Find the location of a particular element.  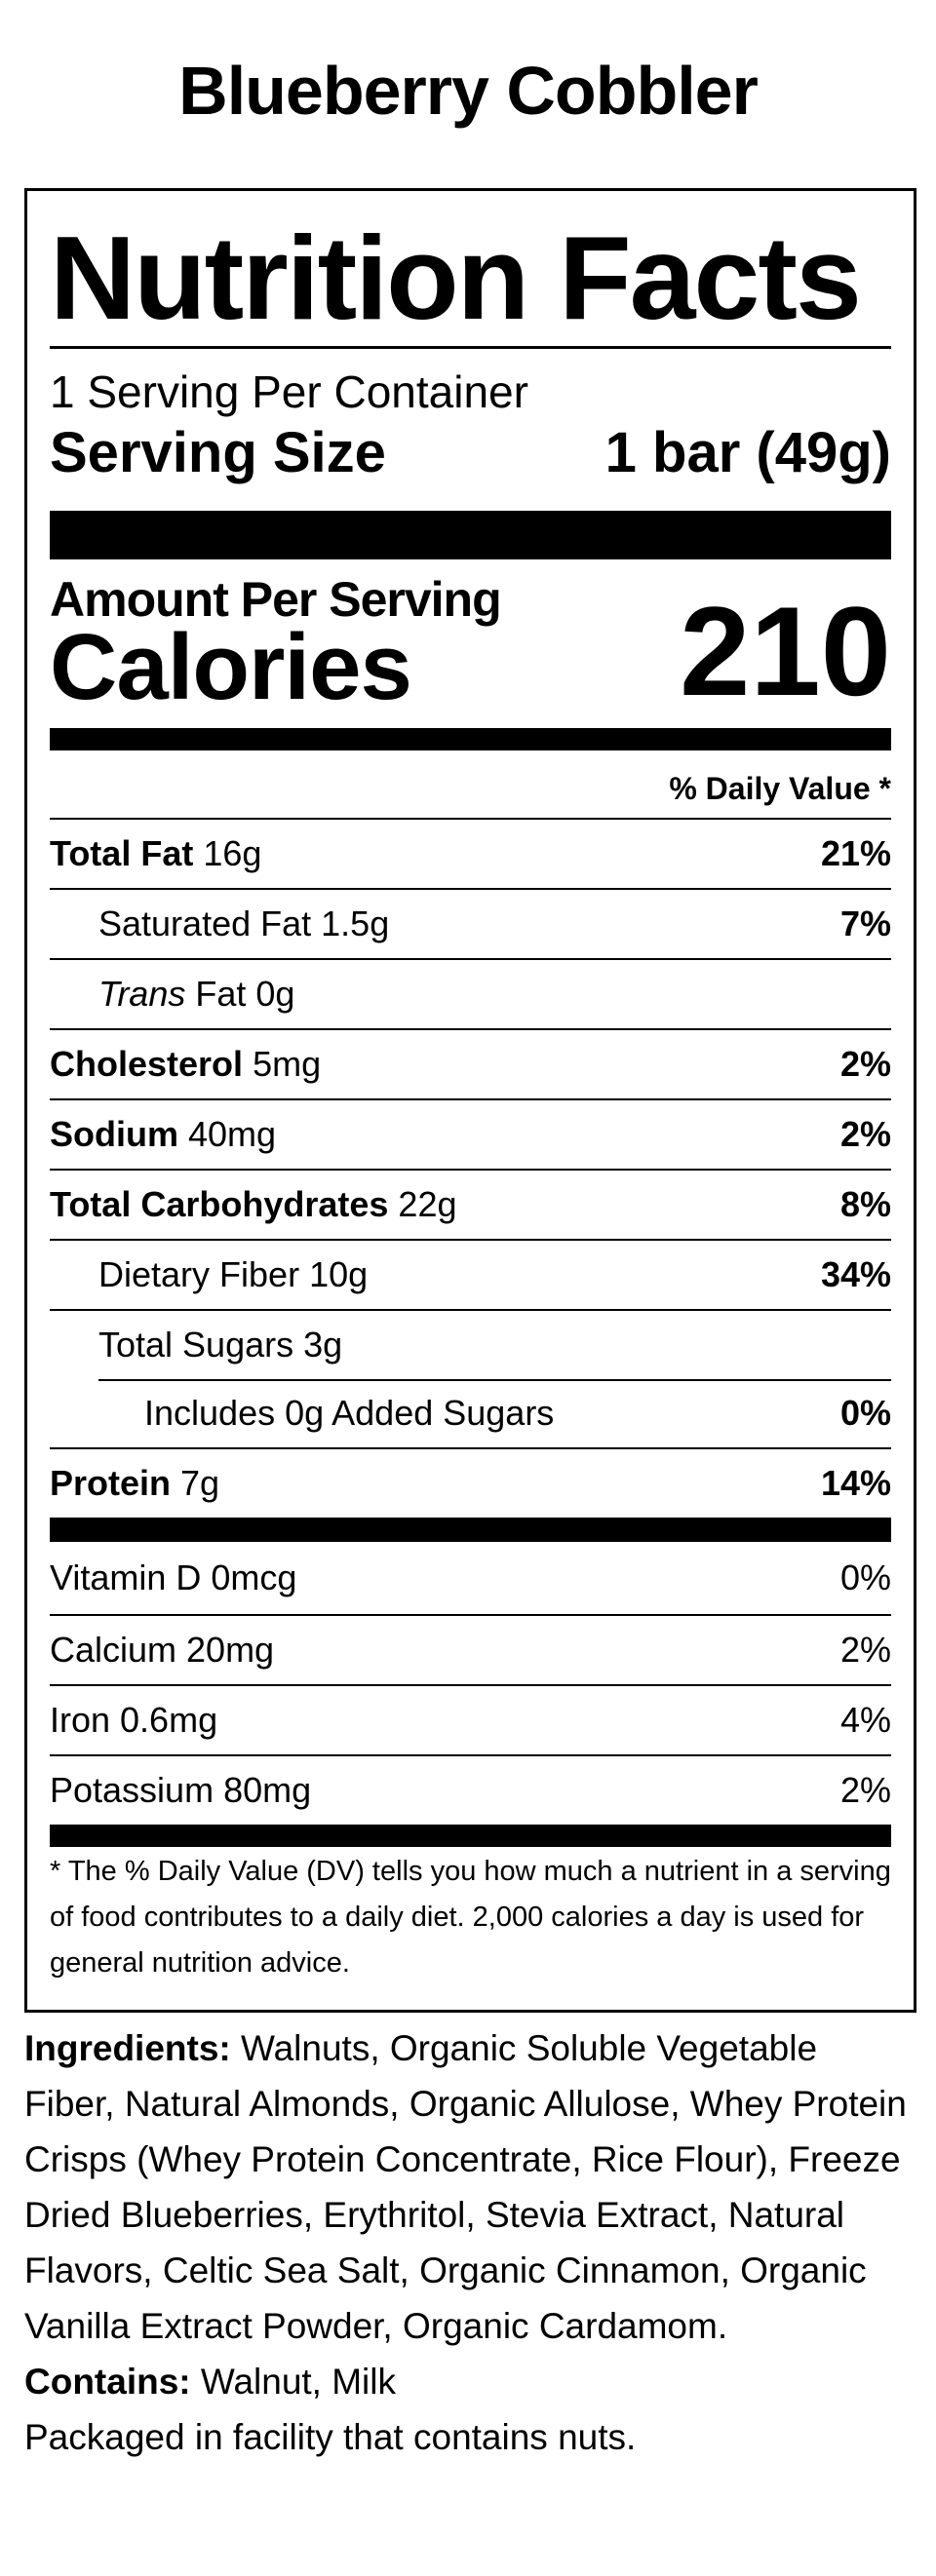

nutrient-amount: 16g is located at coordinates (232, 853).